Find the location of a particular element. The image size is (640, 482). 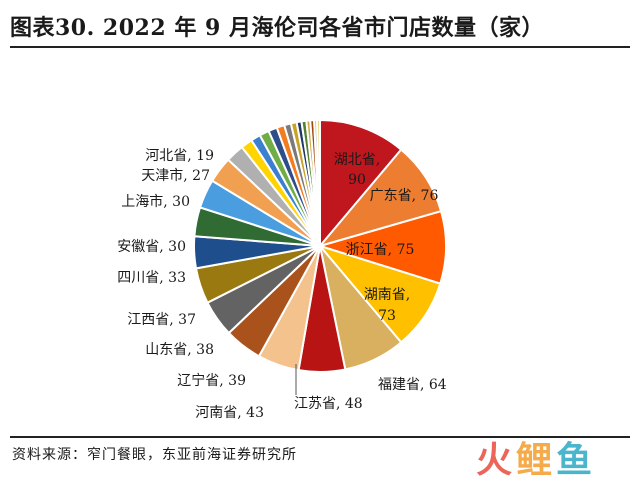

slice-label-4: 福建省, 64 is located at coordinates (412, 385).